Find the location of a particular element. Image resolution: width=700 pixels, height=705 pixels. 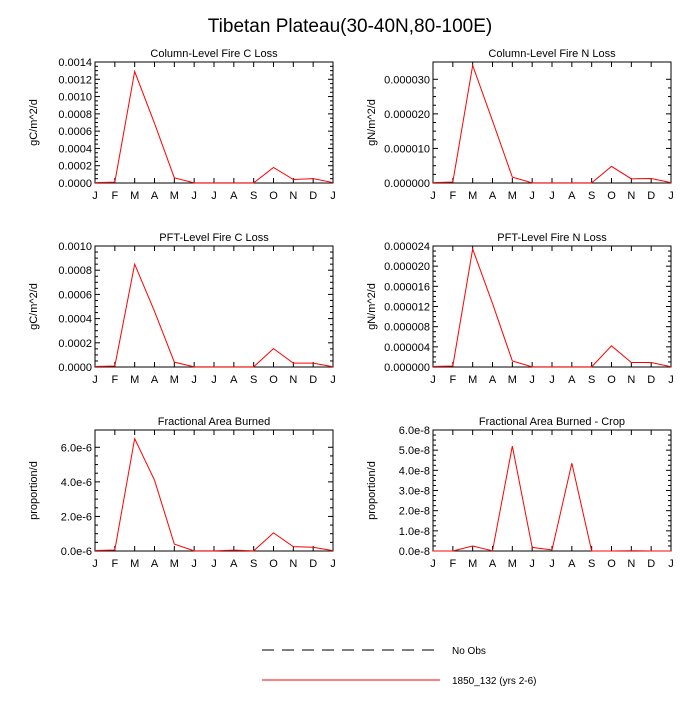

y-tick-label: 2.0e-8 is located at coordinates (414, 512).